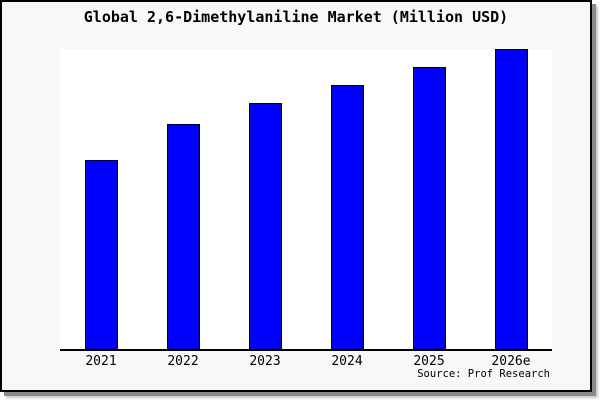 This screenshot has height=400, width=600. I want to click on x-tick-label-2025: 2025, so click(429, 361).